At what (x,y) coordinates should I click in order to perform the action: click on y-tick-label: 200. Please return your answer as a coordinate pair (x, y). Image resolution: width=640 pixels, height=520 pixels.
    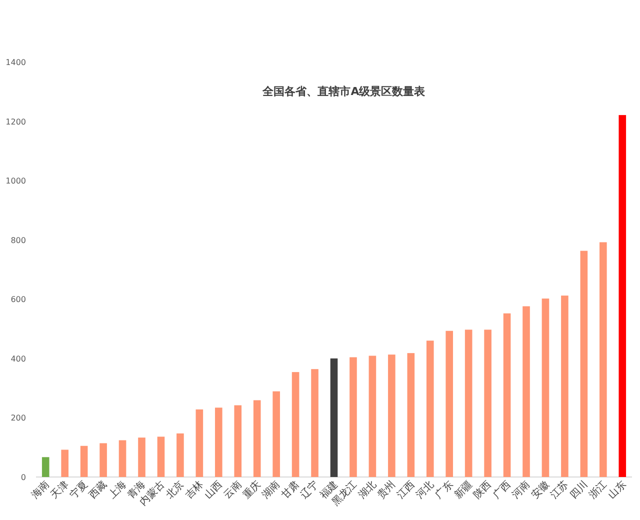
    Looking at the image, I should click on (18, 418).